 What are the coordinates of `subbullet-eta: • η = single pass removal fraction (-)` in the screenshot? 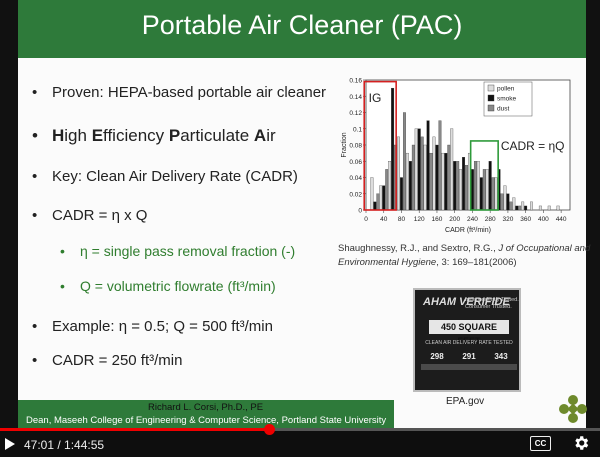 It's located at (178, 251).